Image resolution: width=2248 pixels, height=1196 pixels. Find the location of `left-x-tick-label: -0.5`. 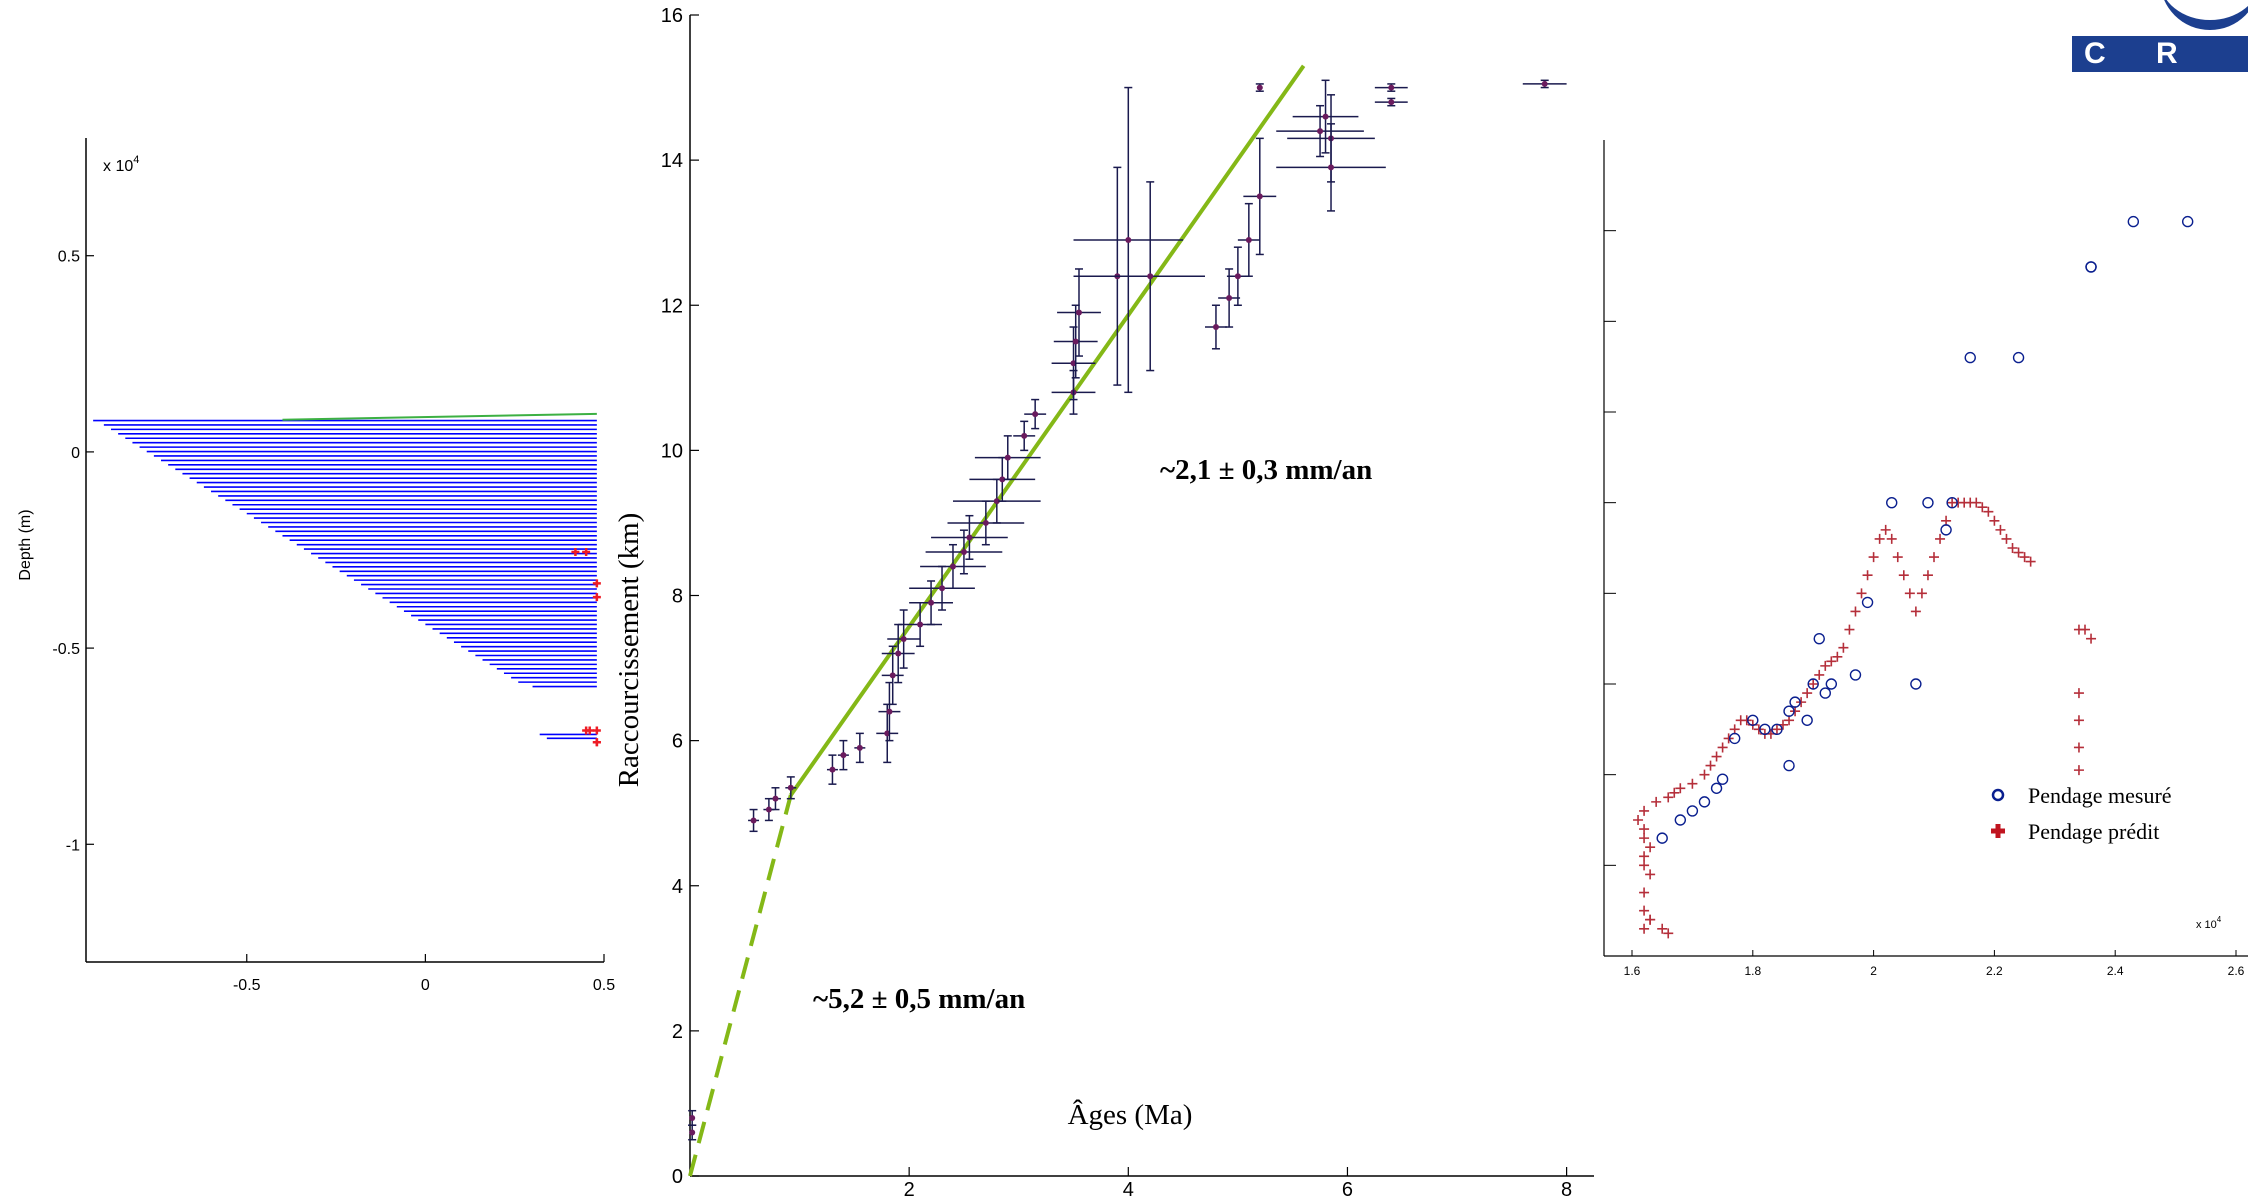

left-x-tick-label: -0.5 is located at coordinates (247, 985).